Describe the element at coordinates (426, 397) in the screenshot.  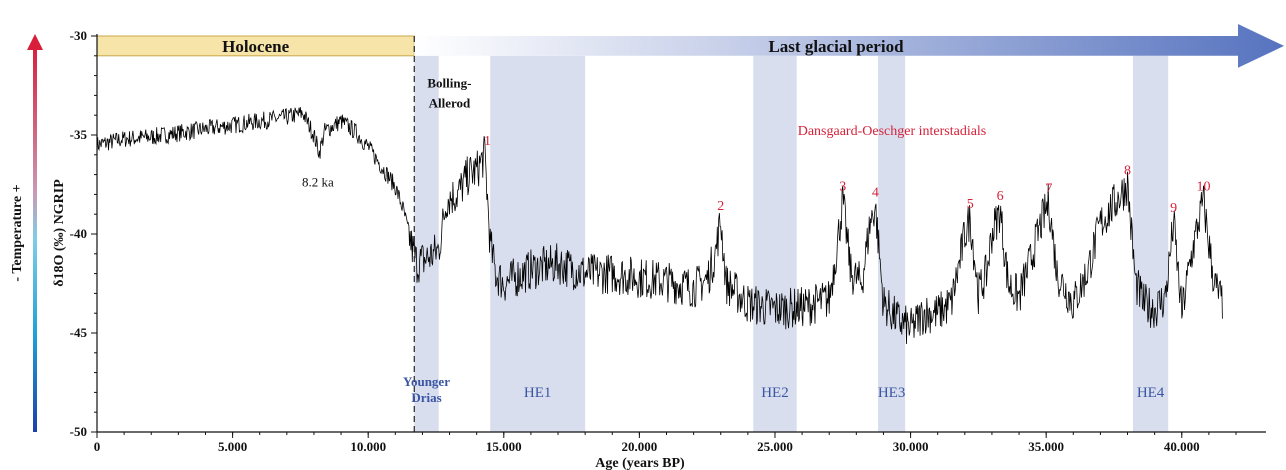
I see `younger-dryas-label-line2: Drias` at that location.